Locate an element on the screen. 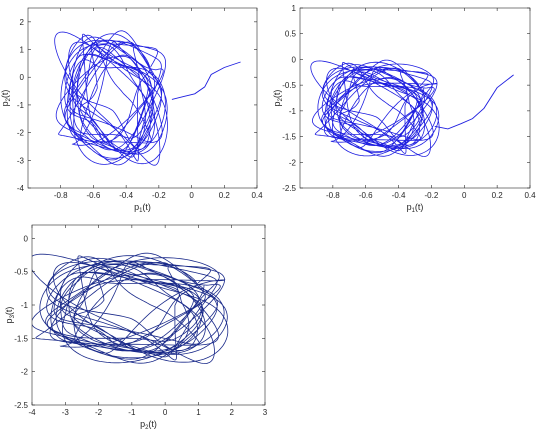 The width and height of the screenshot is (550, 435). x-tick-label: -2 is located at coordinates (99, 412).